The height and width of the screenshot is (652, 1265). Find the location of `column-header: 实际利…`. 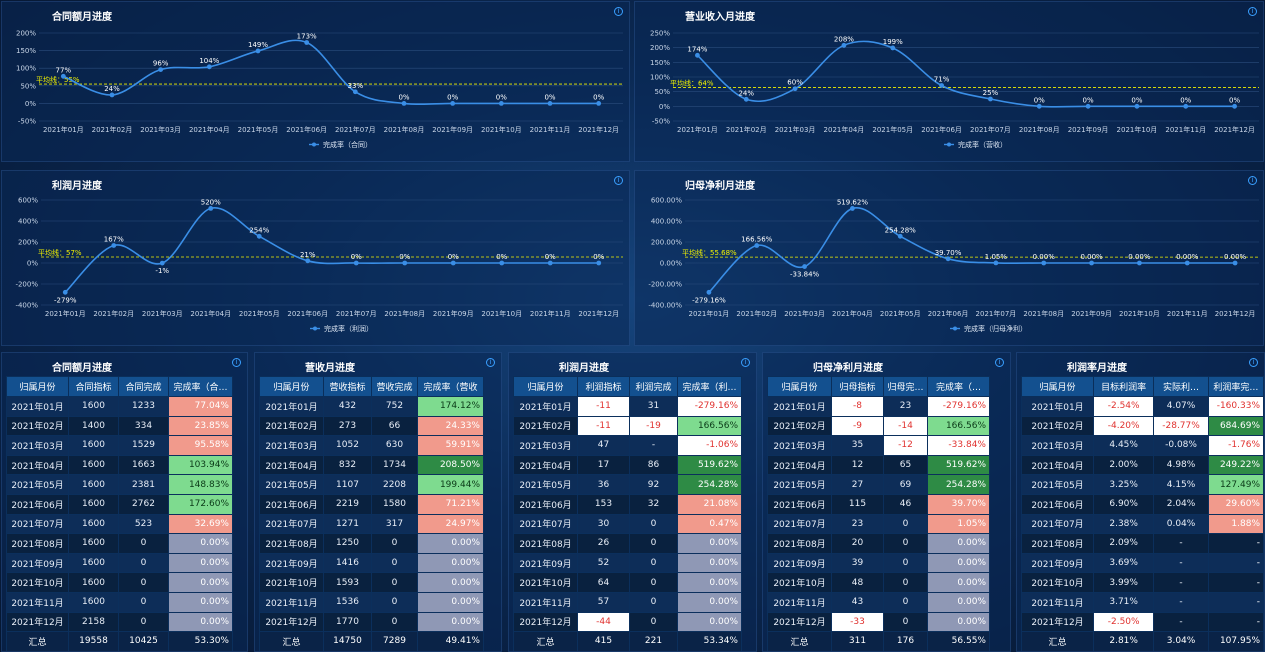

column-header: 实际利… is located at coordinates (1181, 386).